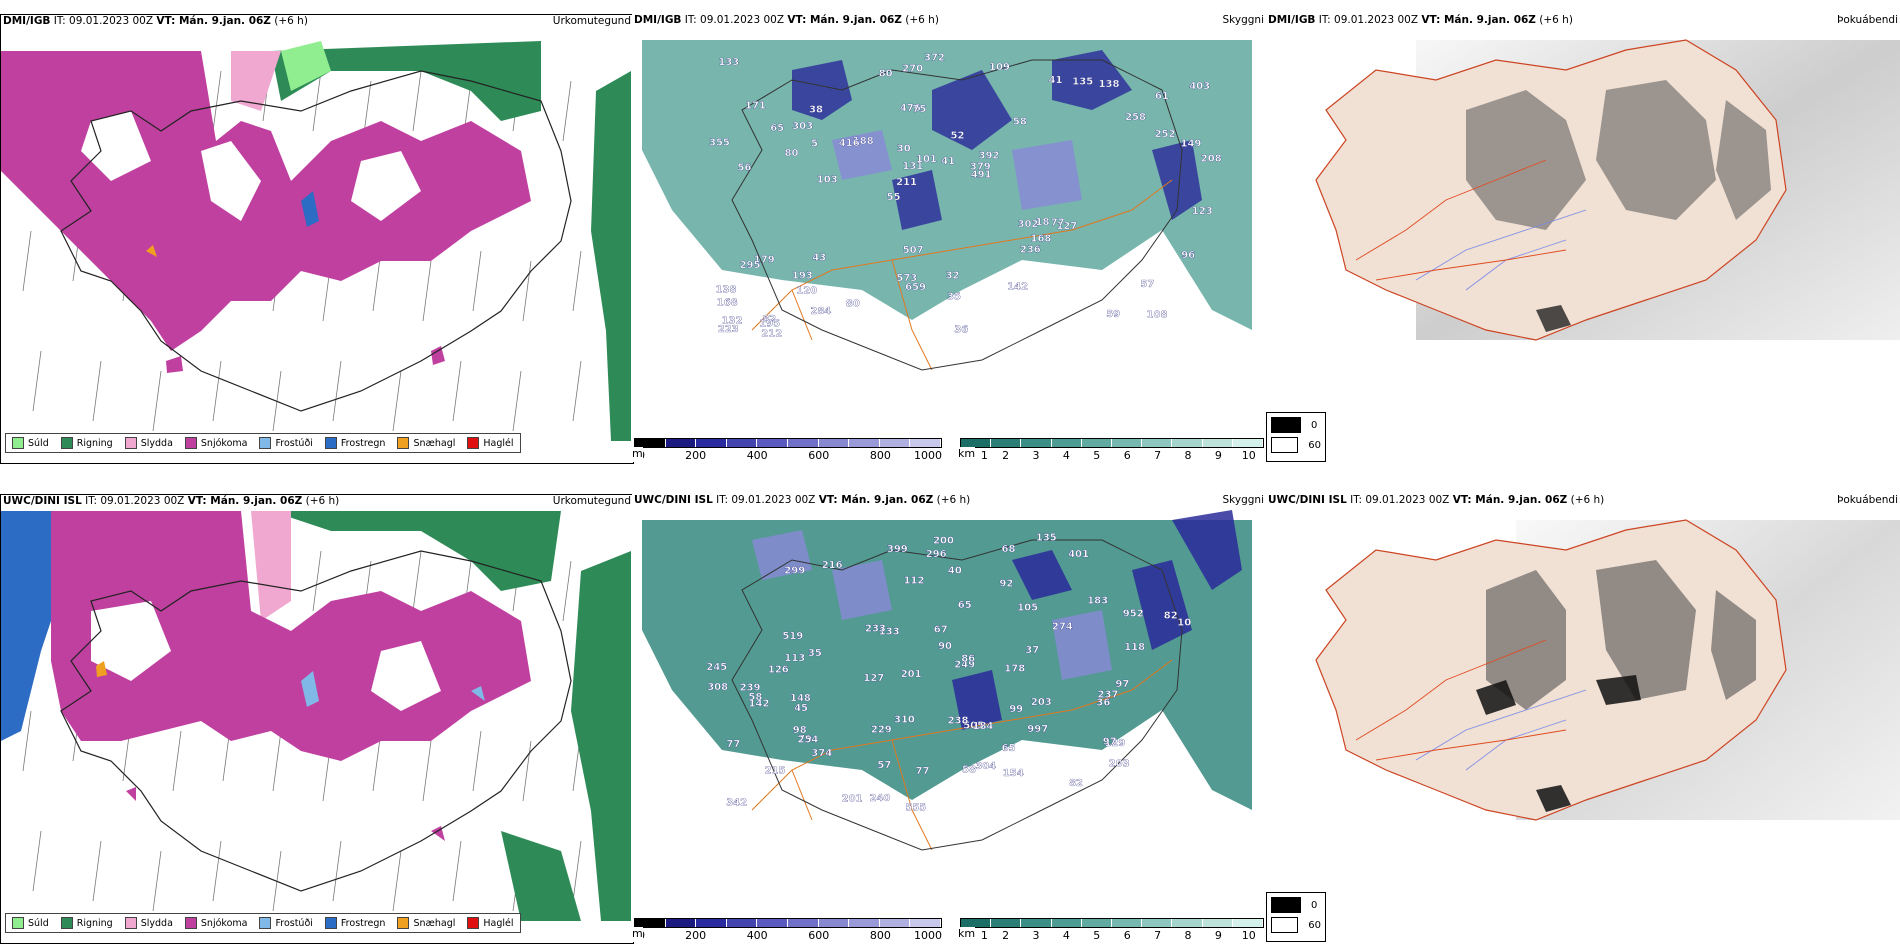 Image resolution: width=1900 pixels, height=950 pixels. I want to click on coastline, so click(316, 241).